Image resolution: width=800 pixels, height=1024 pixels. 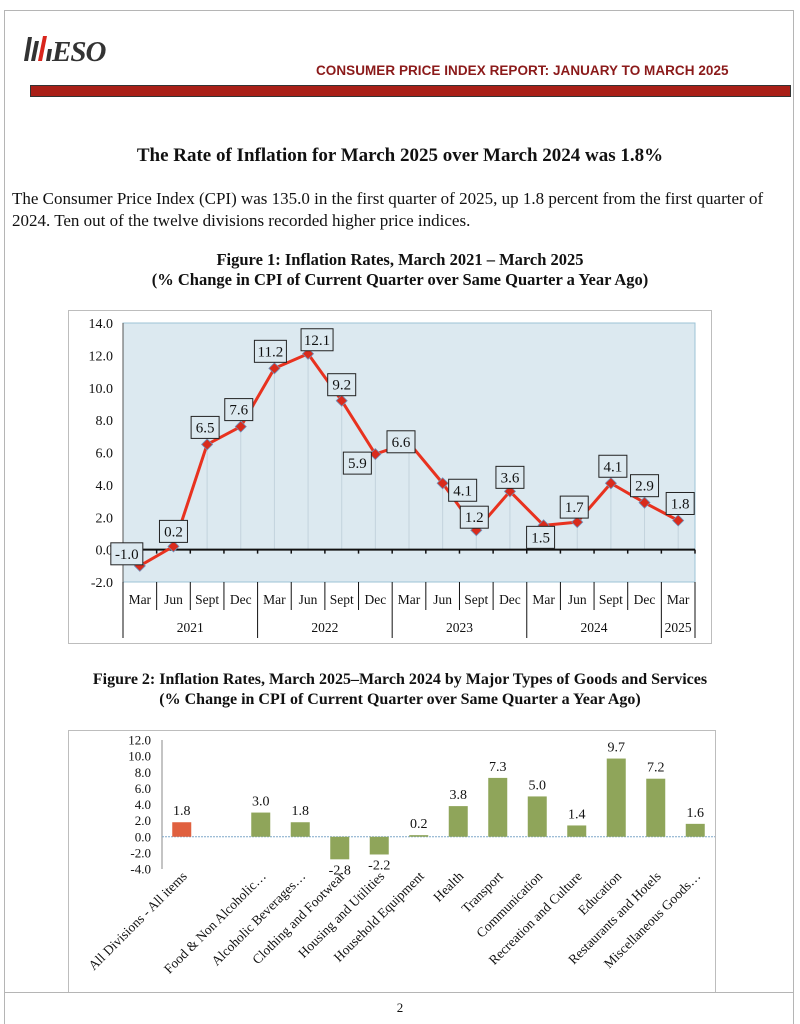 I want to click on data-label: 0.2, so click(x=419, y=824).